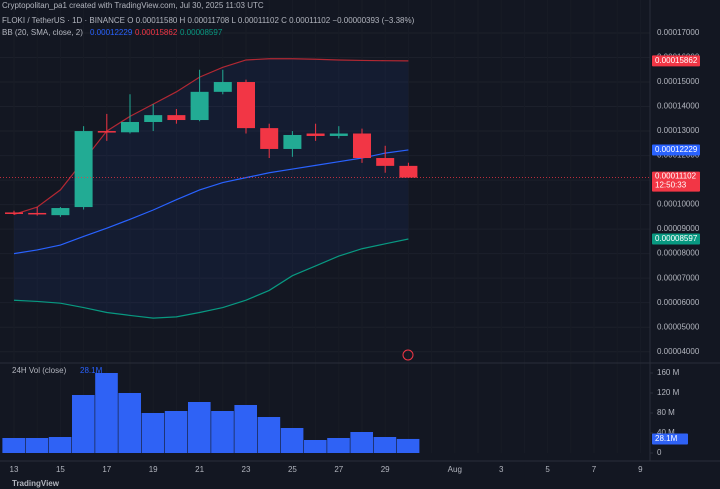 The image size is (720, 489). What do you see at coordinates (666, 432) in the screenshot?
I see `volume-tick-label: 40 M` at bounding box center [666, 432].